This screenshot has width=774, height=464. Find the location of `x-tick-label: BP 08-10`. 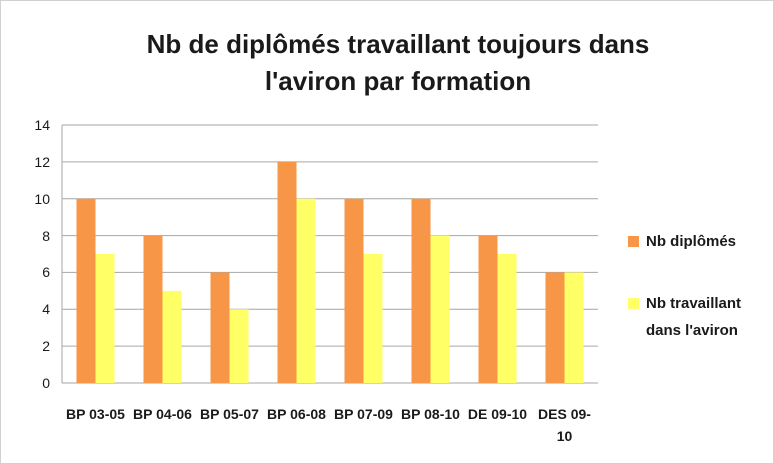

x-tick-label: BP 08-10 is located at coordinates (430, 414).